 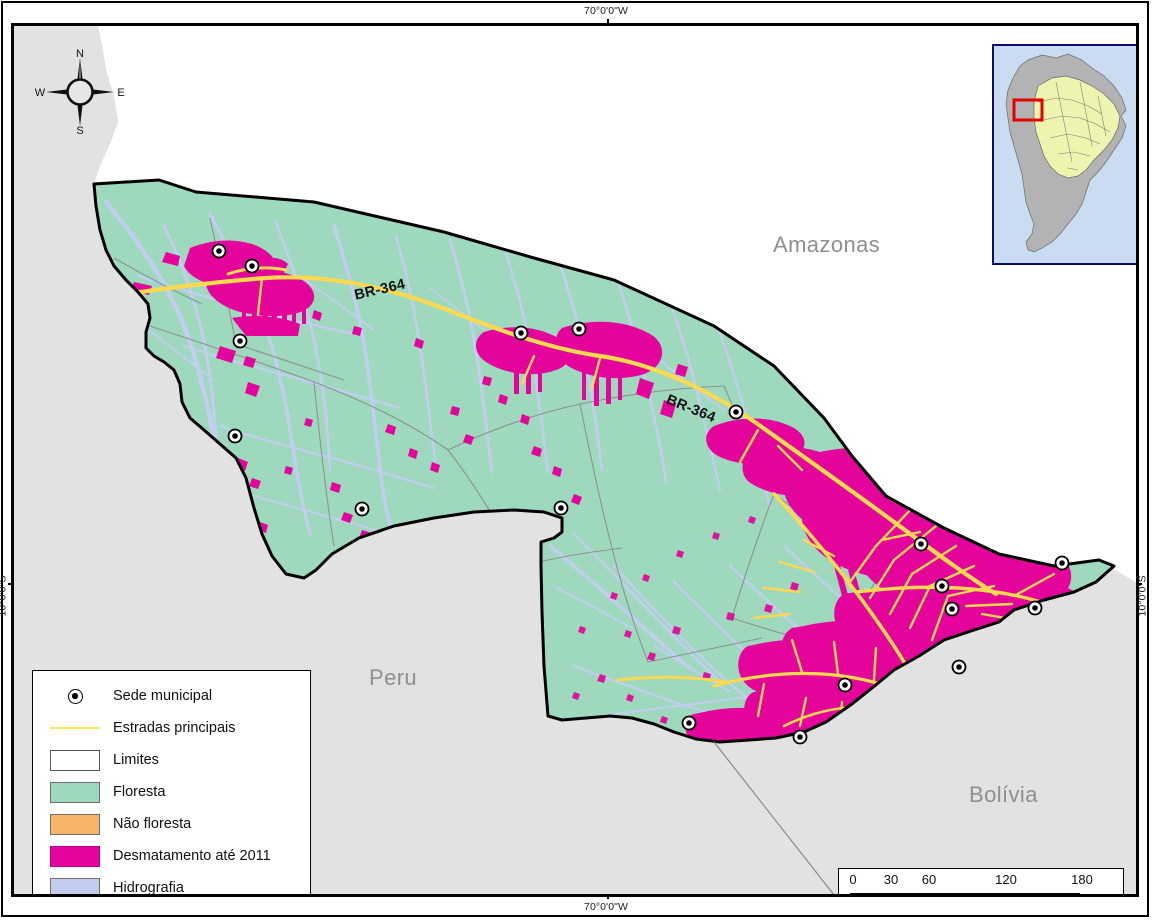 I want to click on locator-inset-map, so click(x=1064, y=154).